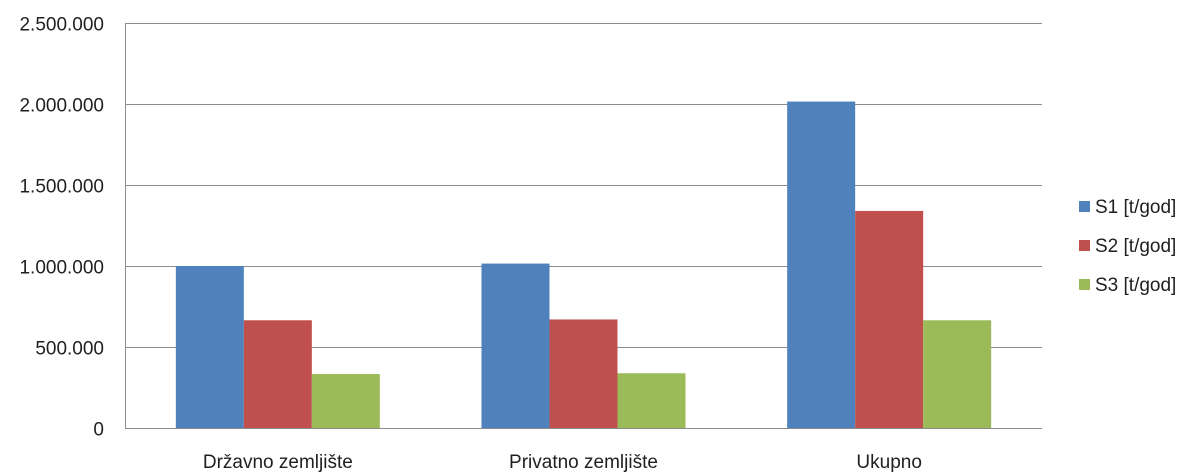 The width and height of the screenshot is (1189, 475). Describe the element at coordinates (278, 462) in the screenshot. I see `x-tick-label: Državno zemljište` at that location.